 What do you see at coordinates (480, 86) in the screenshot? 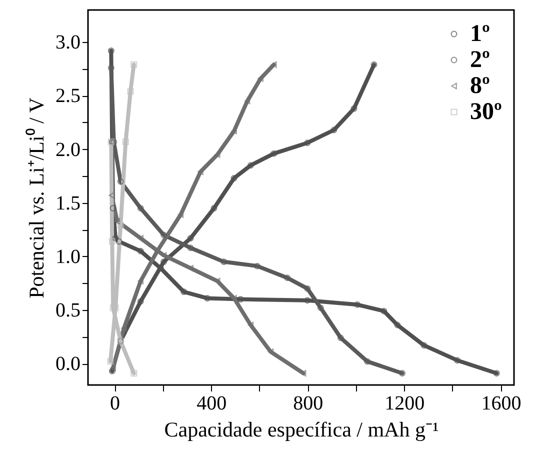
I see `legend-label: 8º` at bounding box center [480, 86].